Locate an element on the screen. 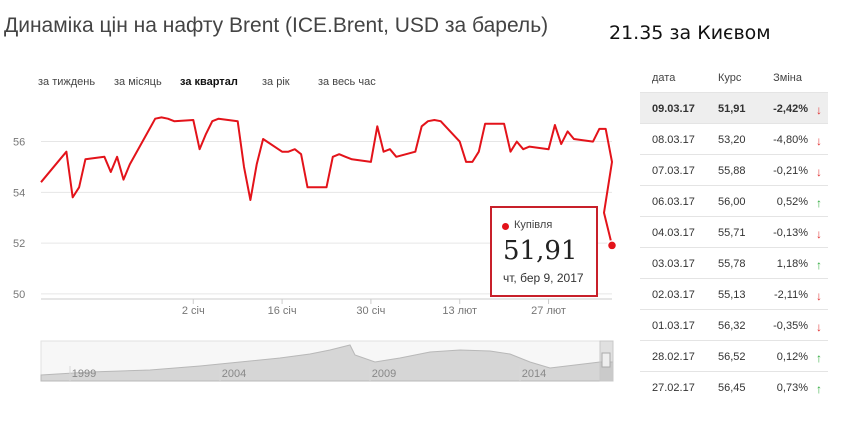 Image resolution: width=850 pixels, height=424 pixels. row-rate: 56,52 is located at coordinates (732, 357).